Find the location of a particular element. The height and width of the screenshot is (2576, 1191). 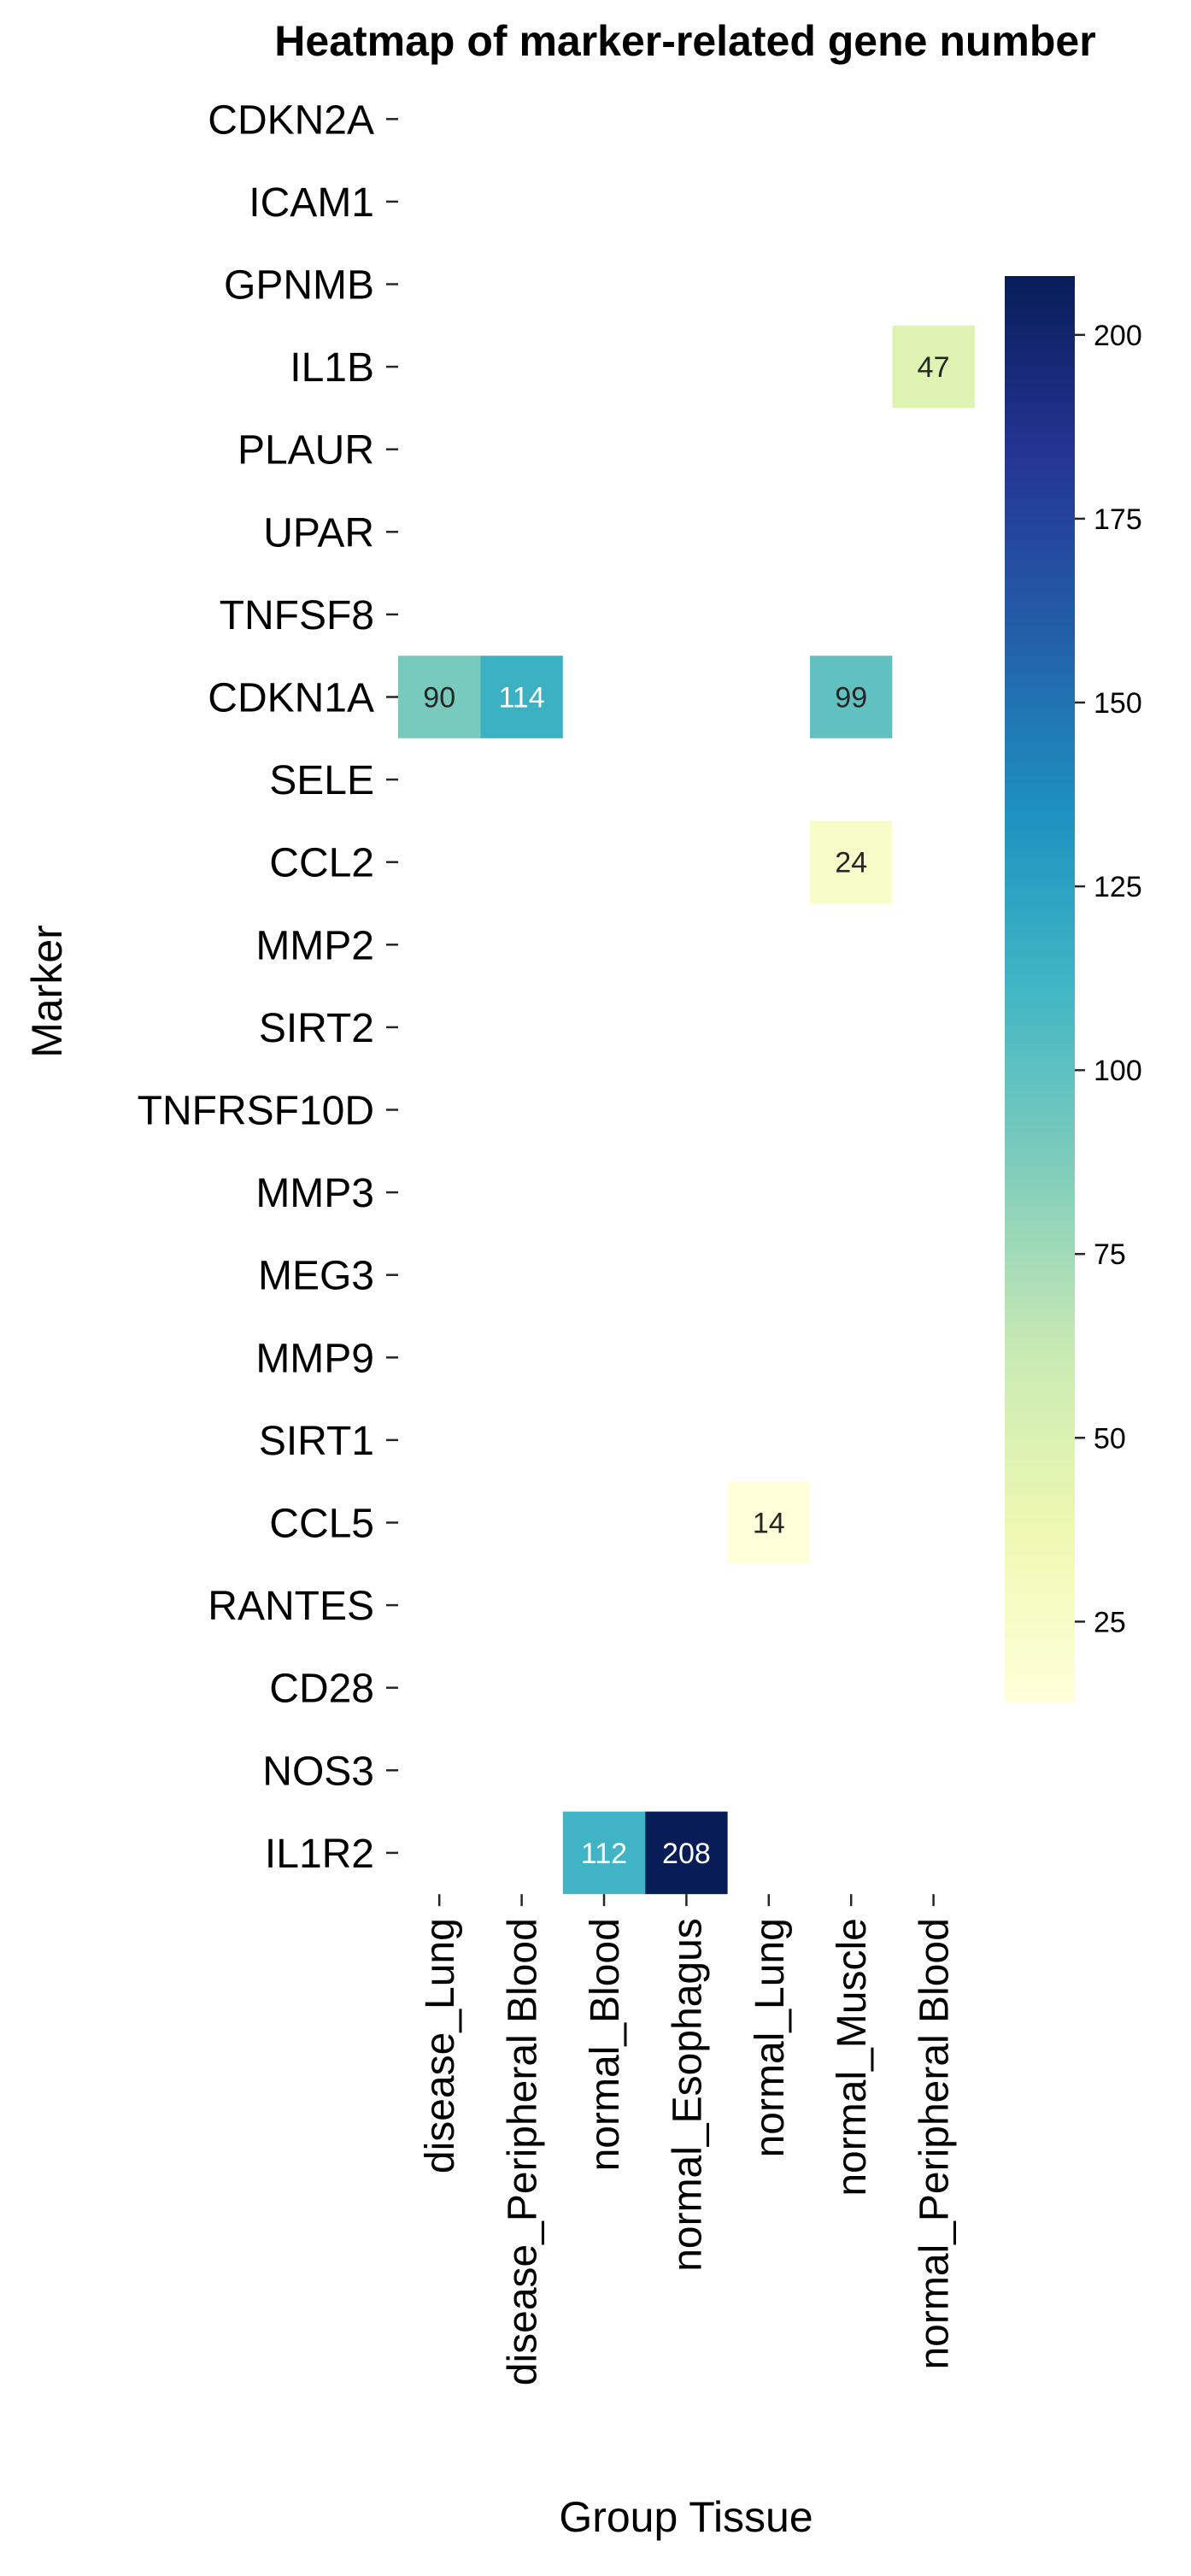

y-tick-label-cdkn2a: CDKN2A is located at coordinates (291, 120).